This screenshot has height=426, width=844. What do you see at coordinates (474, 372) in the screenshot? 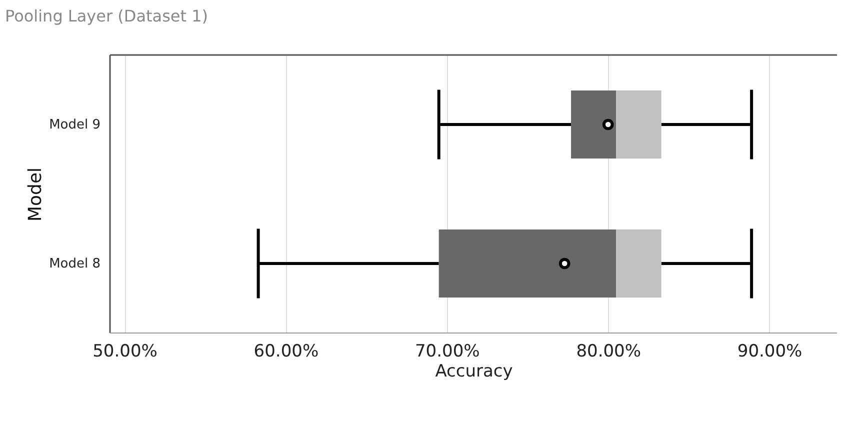
I see `x-axis-title: Accuracy` at bounding box center [474, 372].